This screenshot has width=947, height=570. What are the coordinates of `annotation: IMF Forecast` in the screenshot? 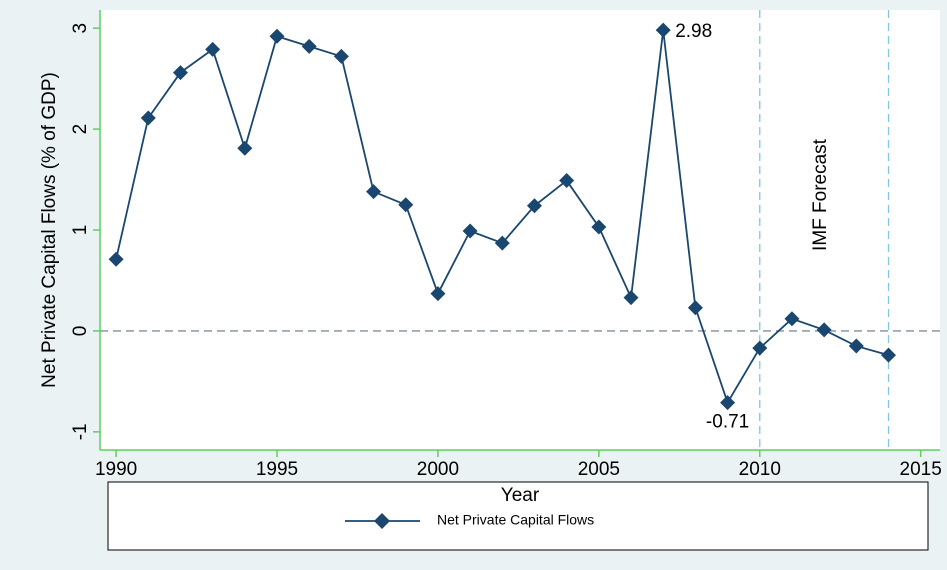 It's located at (820, 194).